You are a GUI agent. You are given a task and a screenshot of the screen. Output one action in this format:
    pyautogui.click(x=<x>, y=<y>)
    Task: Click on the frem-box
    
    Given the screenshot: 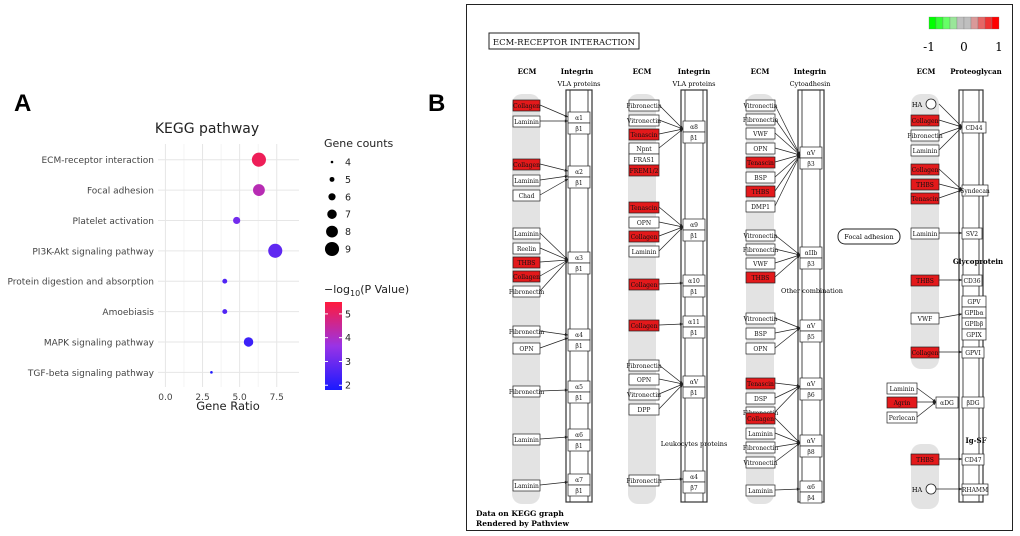 What is the action you would take?
    pyautogui.click(x=644, y=170)
    